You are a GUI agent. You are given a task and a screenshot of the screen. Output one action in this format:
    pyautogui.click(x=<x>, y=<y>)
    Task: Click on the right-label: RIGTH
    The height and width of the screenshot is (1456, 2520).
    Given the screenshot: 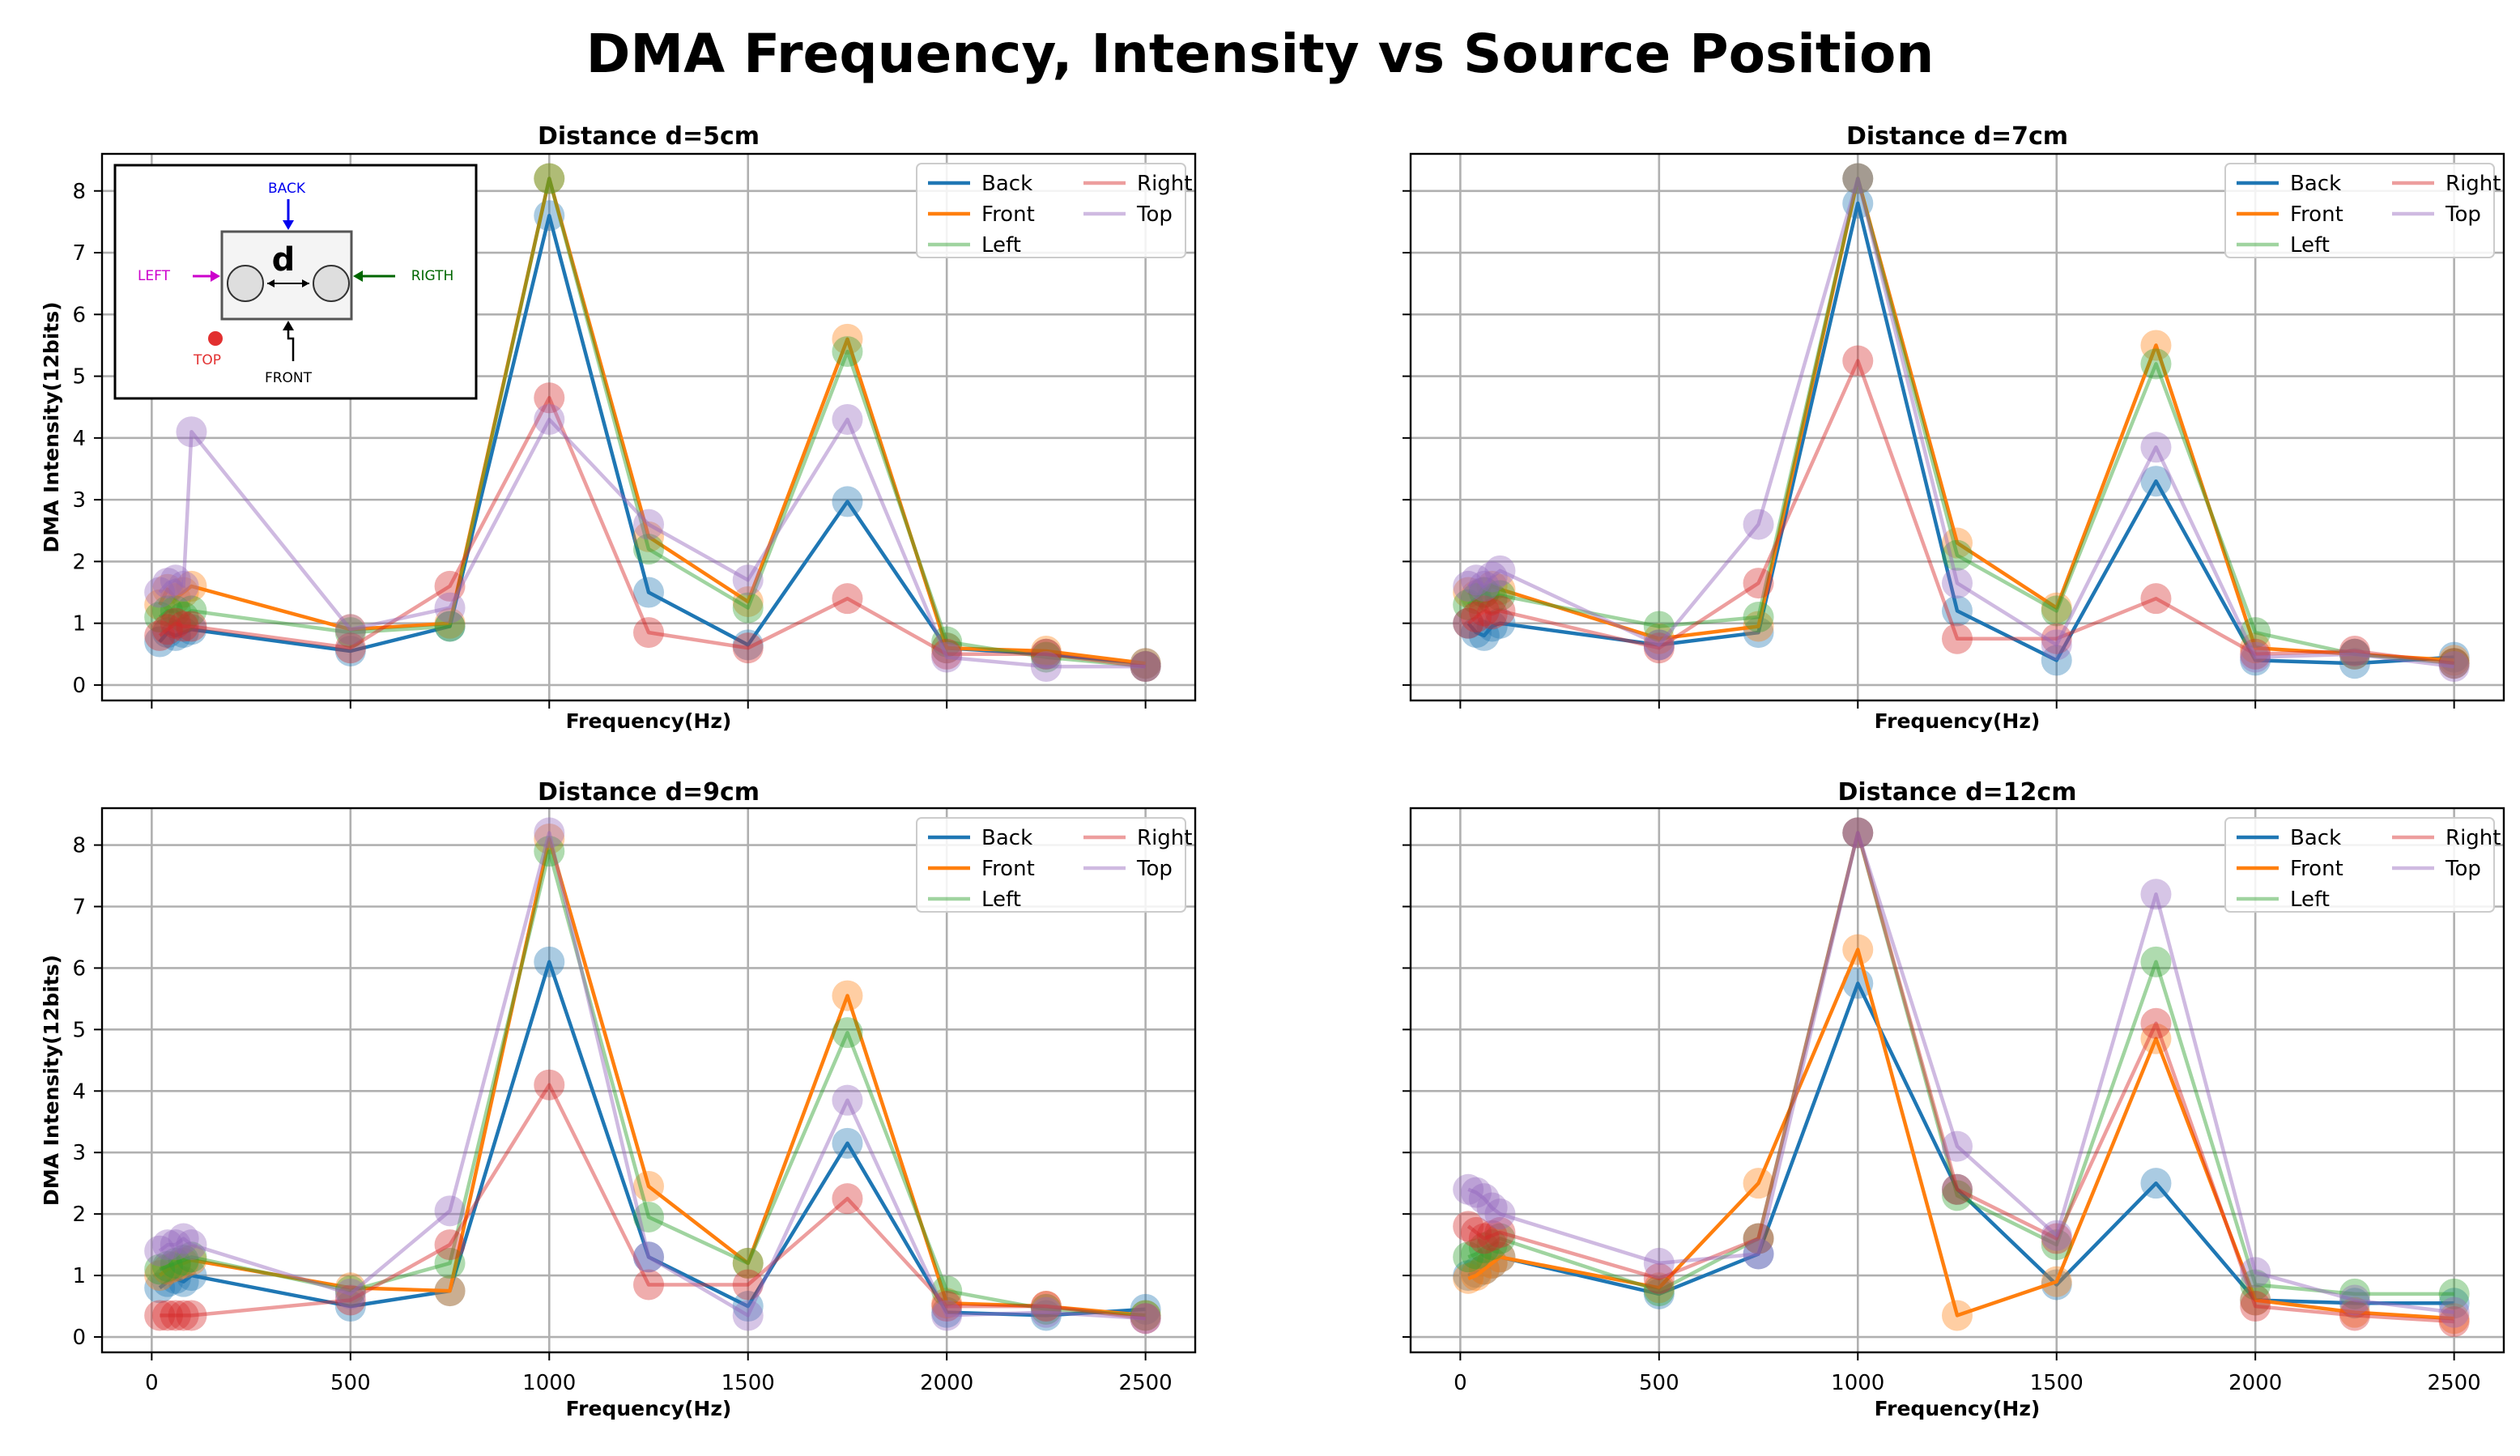 What is the action you would take?
    pyautogui.click(x=432, y=276)
    